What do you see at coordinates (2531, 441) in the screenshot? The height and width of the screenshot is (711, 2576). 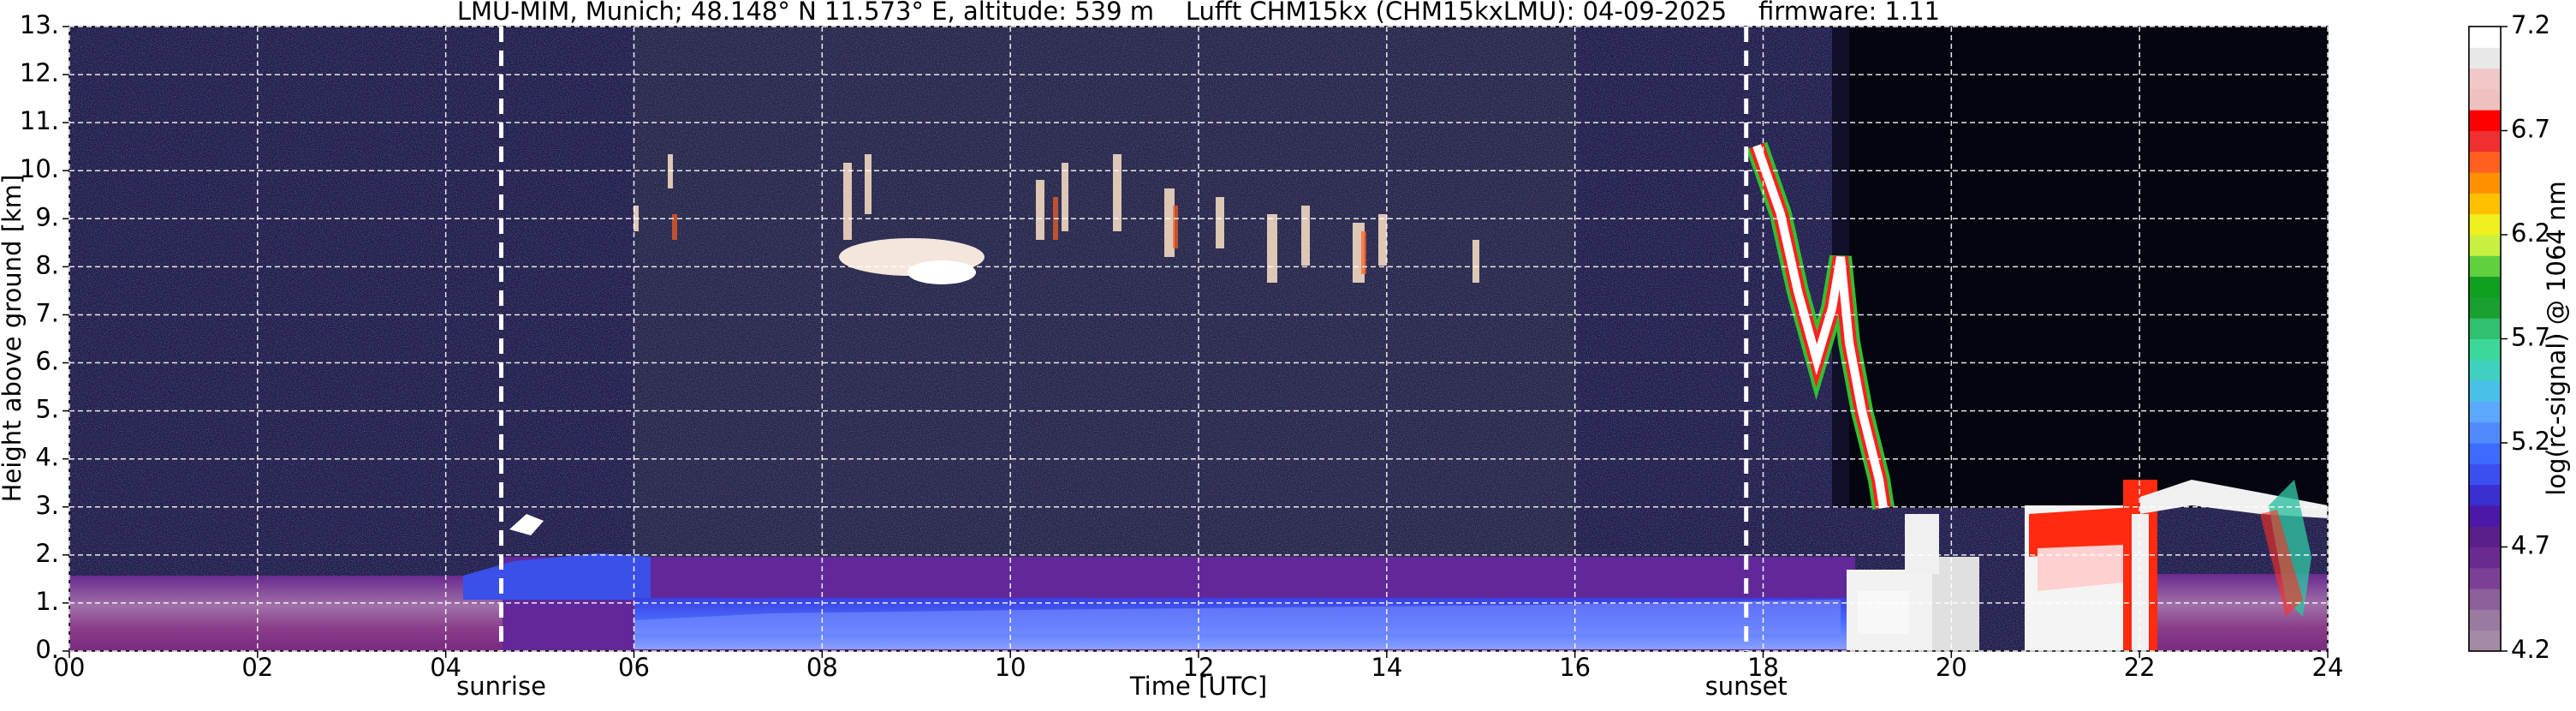 I see `colorbar-tick-label: 5.2` at bounding box center [2531, 441].